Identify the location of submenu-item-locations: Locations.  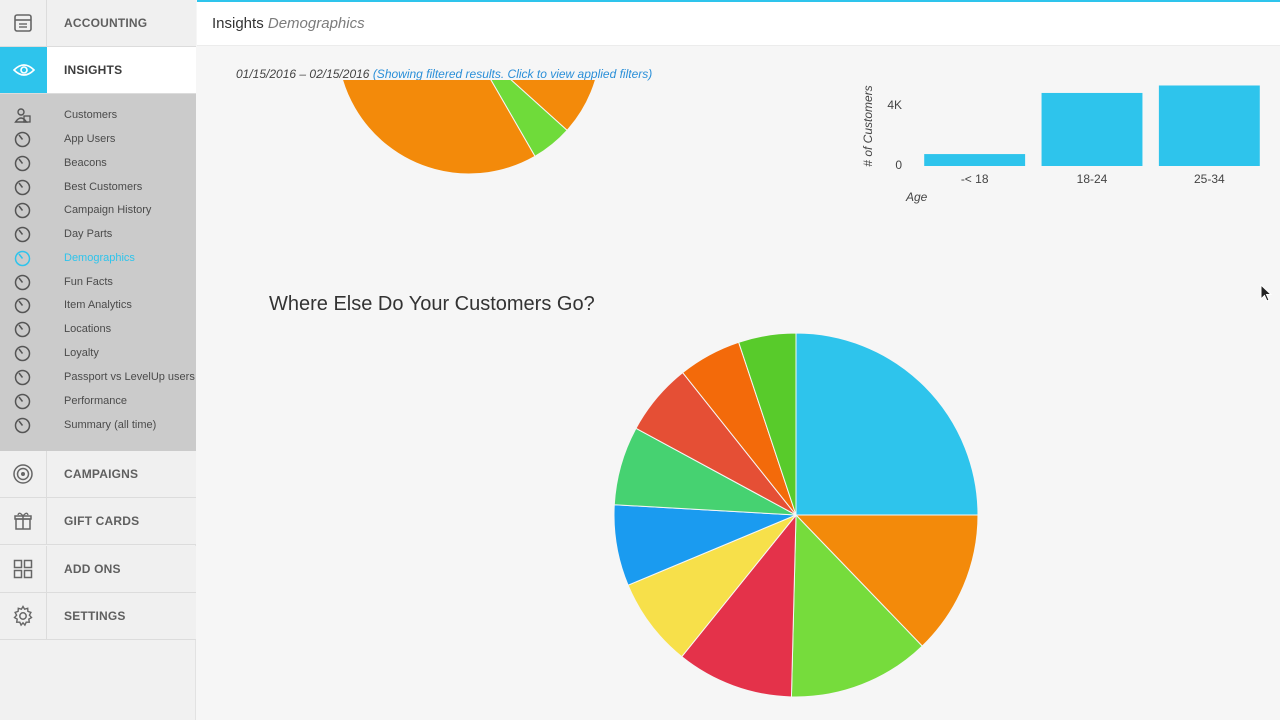
(98, 329).